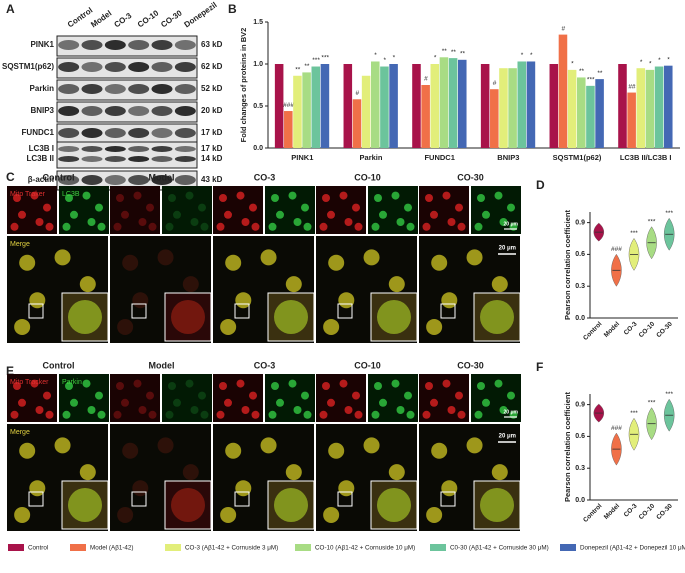  What do you see at coordinates (59, 365) in the screenshot?
I see `column-header: Control` at bounding box center [59, 365].